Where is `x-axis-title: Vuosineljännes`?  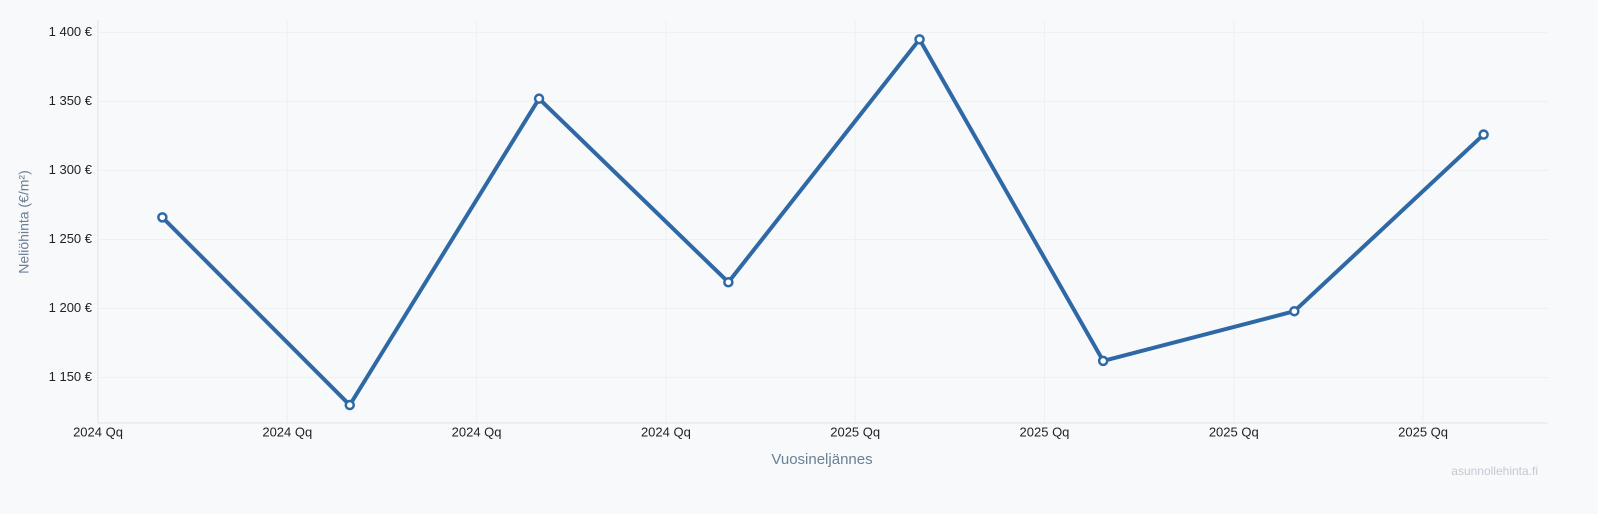
x-axis-title: Vuosineljännes is located at coordinates (821, 459).